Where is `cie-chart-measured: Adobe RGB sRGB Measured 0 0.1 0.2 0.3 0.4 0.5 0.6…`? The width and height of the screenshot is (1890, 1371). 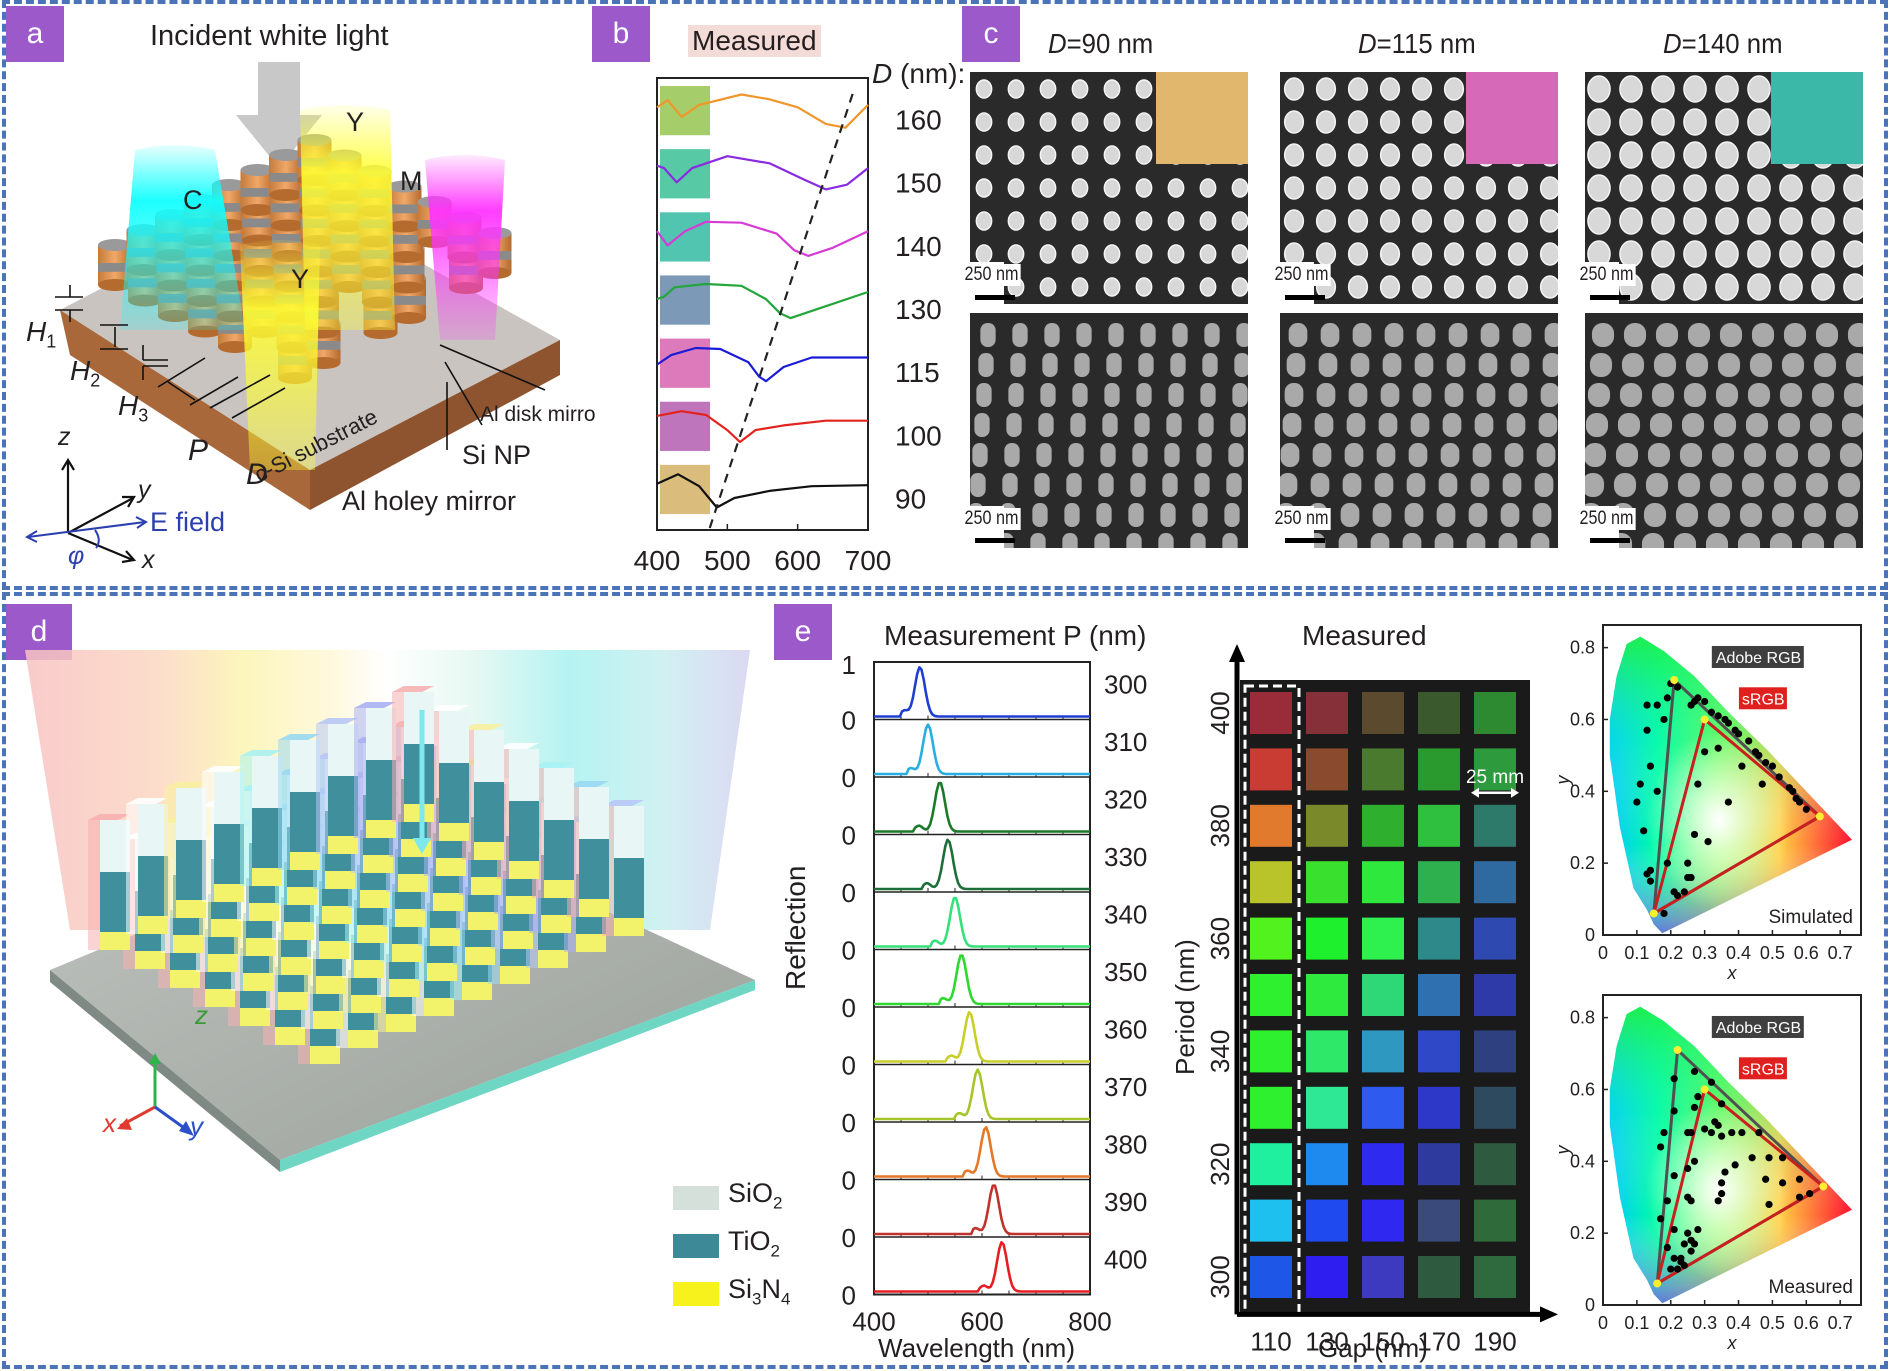 cie-chart-measured: Adobe RGB sRGB Measured 0 0.1 0.2 0.3 0.4 0.5 0.6… is located at coordinates (1707, 1173).